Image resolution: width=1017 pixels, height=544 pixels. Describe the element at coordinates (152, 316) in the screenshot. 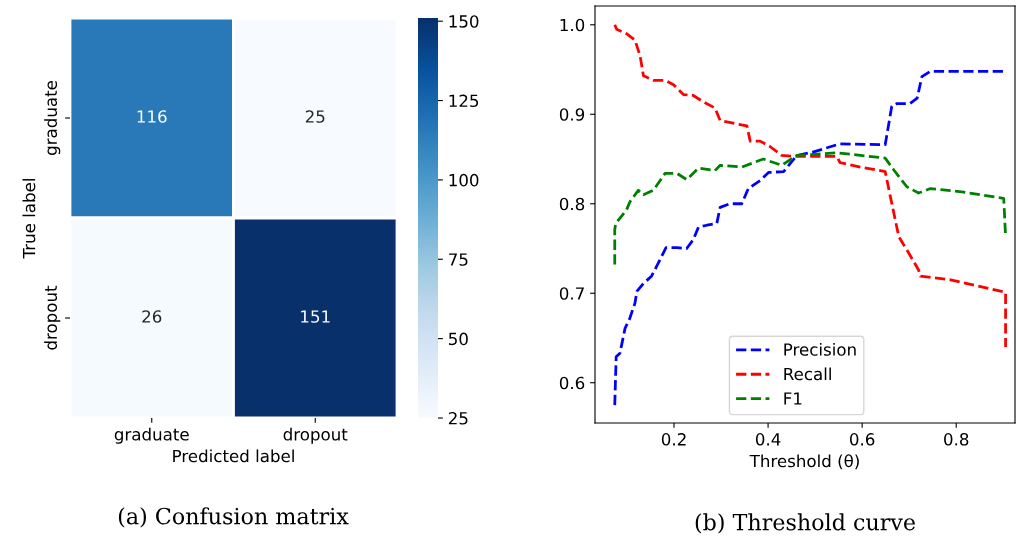

I see `data-label: 26` at that location.